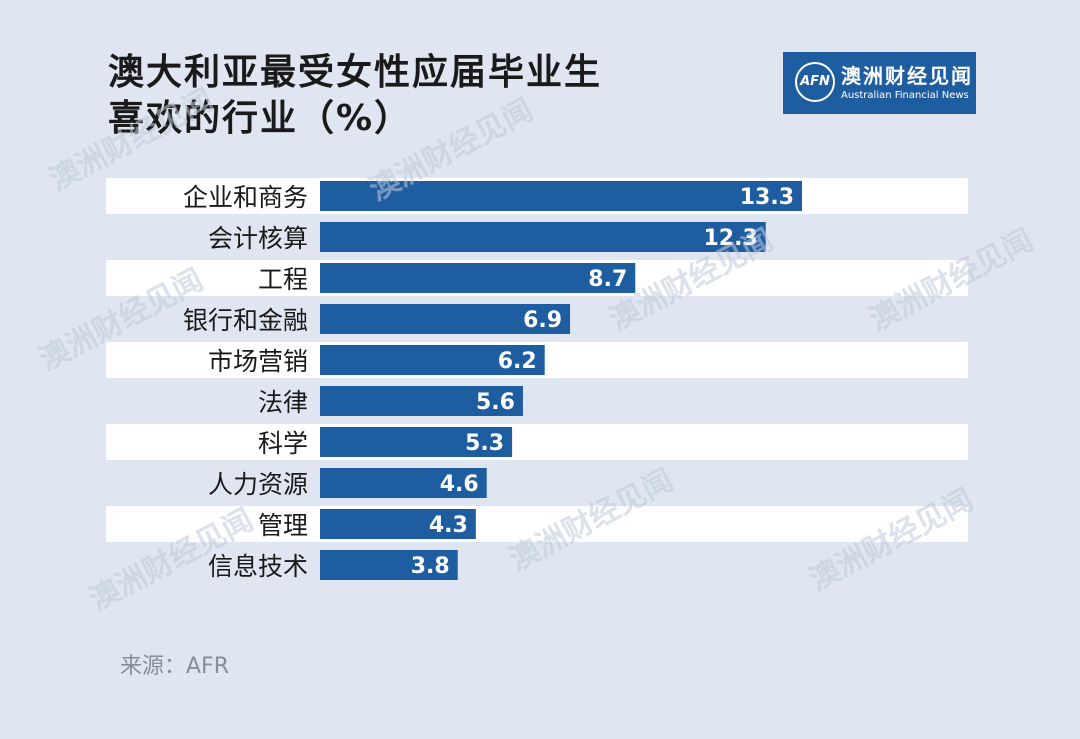 Image resolution: width=1080 pixels, height=739 pixels. I want to click on chart-title-line-1: 澳大利亚最受女性应届毕业生, so click(355, 72).